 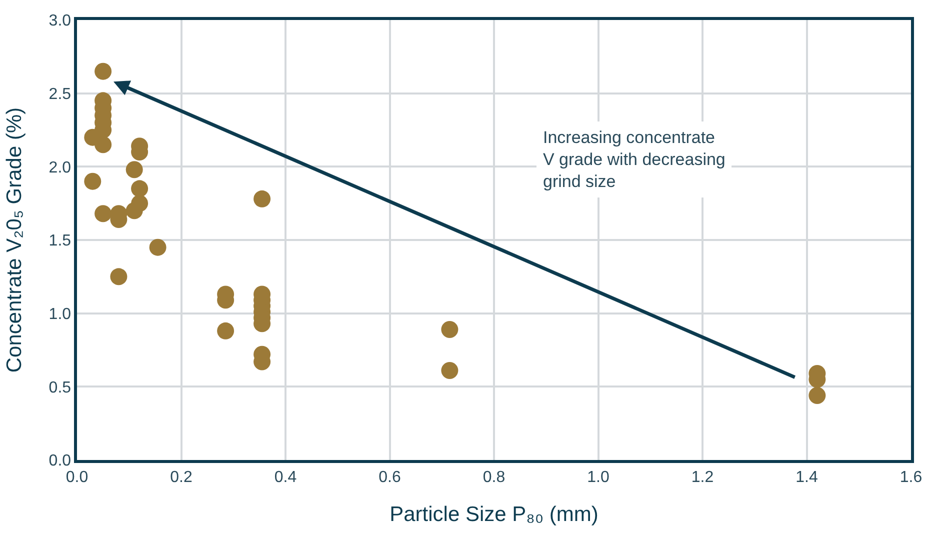 What do you see at coordinates (634, 160) in the screenshot?
I see `annotation: Increasing concentrate V grade with decreasing grind size` at bounding box center [634, 160].